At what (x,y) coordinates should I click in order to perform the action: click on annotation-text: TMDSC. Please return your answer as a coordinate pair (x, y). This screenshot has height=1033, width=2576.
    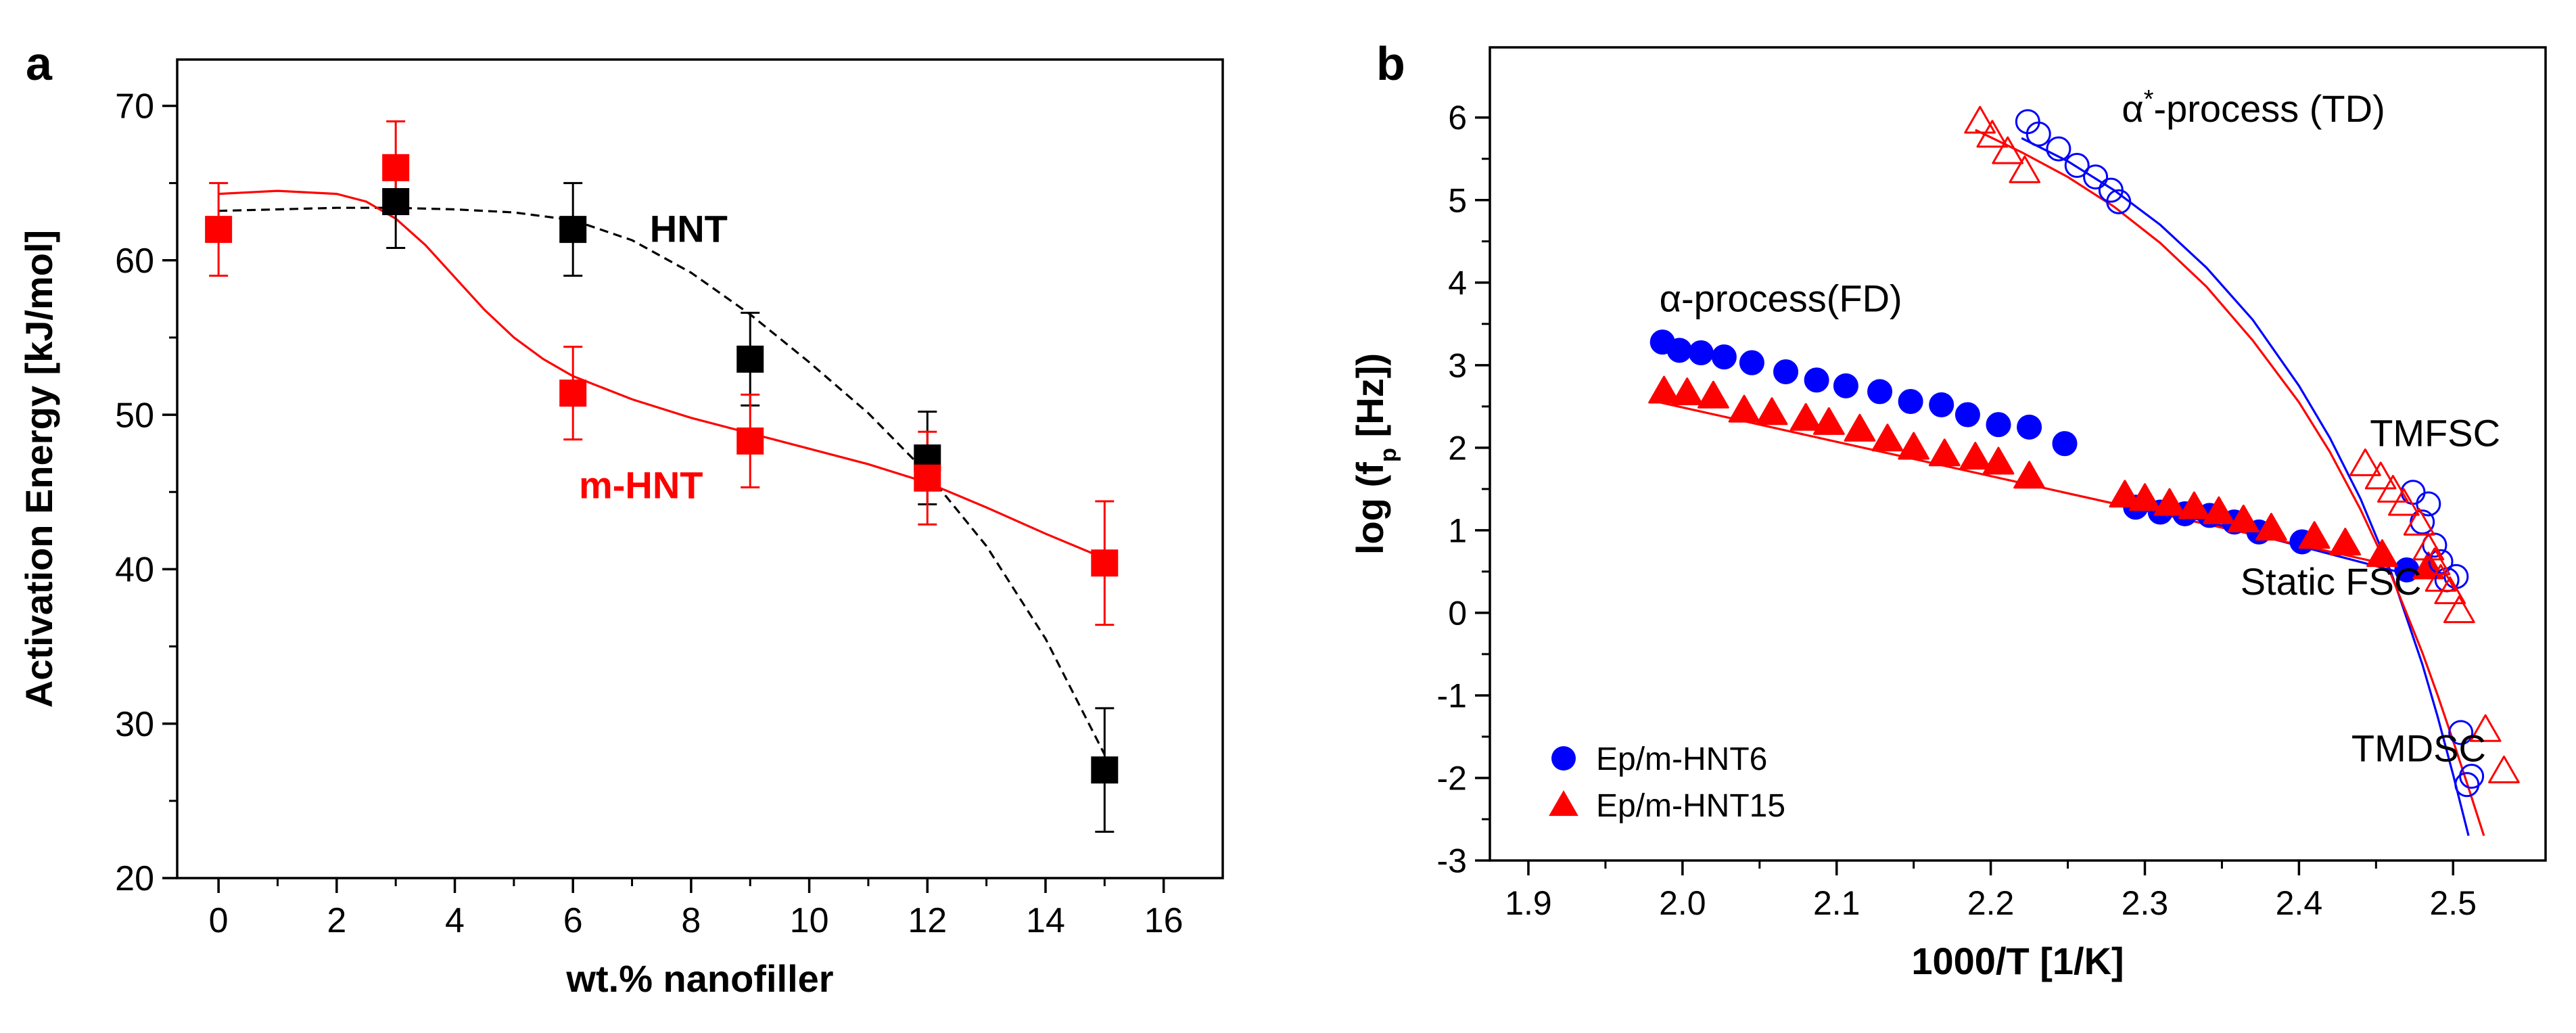
    Looking at the image, I should click on (2418, 748).